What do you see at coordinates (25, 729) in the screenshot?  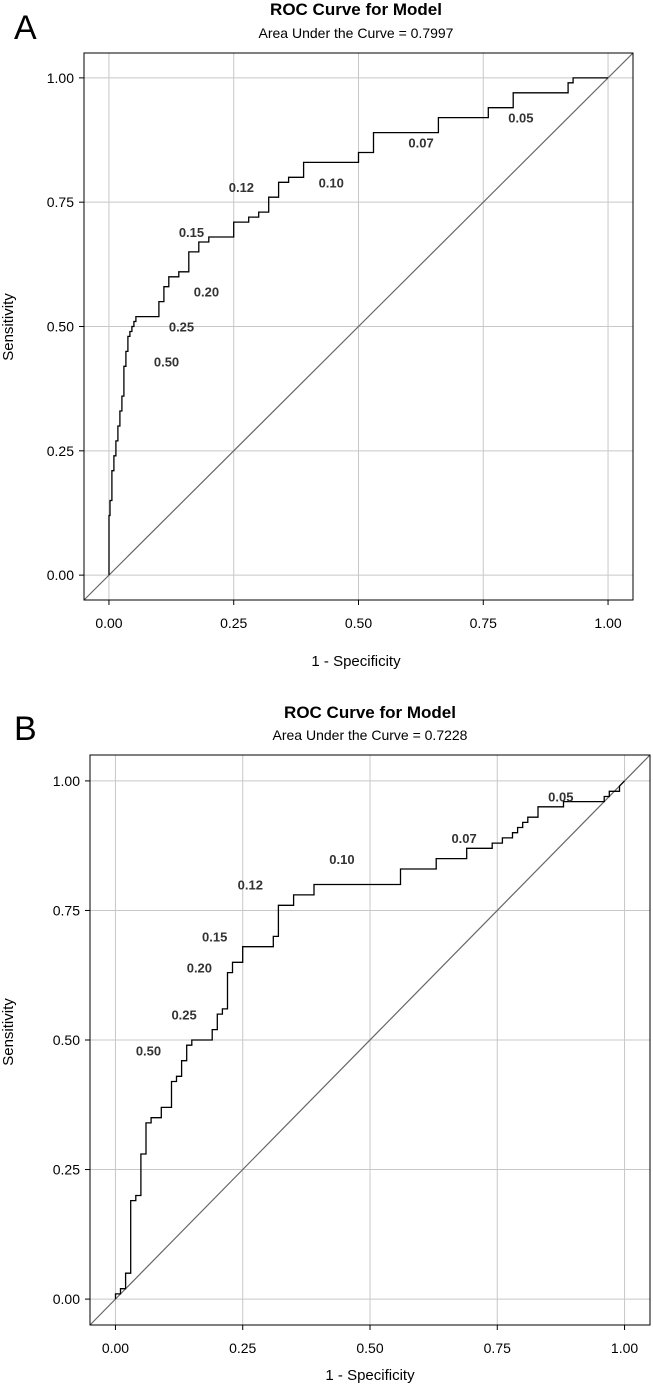 I see `panel-label: B` at bounding box center [25, 729].